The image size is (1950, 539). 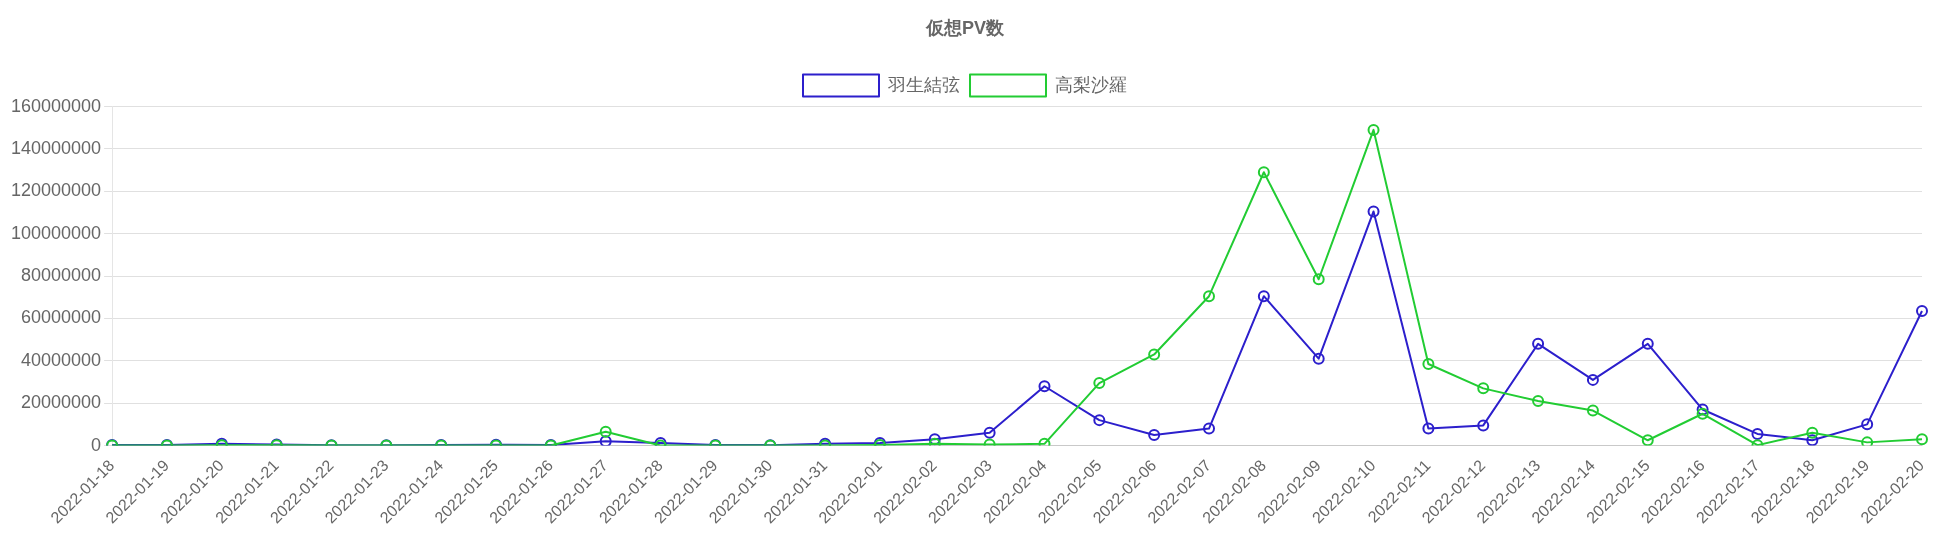 What do you see at coordinates (56, 147) in the screenshot?
I see `y-tick-label: 140000000` at bounding box center [56, 147].